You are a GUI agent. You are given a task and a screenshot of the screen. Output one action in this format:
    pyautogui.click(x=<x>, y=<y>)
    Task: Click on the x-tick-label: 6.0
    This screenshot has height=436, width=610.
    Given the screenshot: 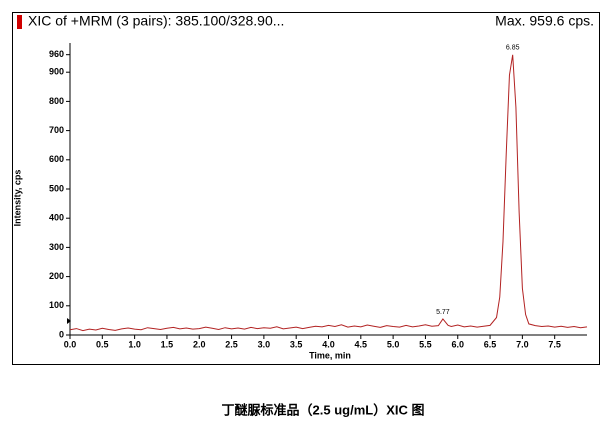 What is the action you would take?
    pyautogui.click(x=457, y=344)
    